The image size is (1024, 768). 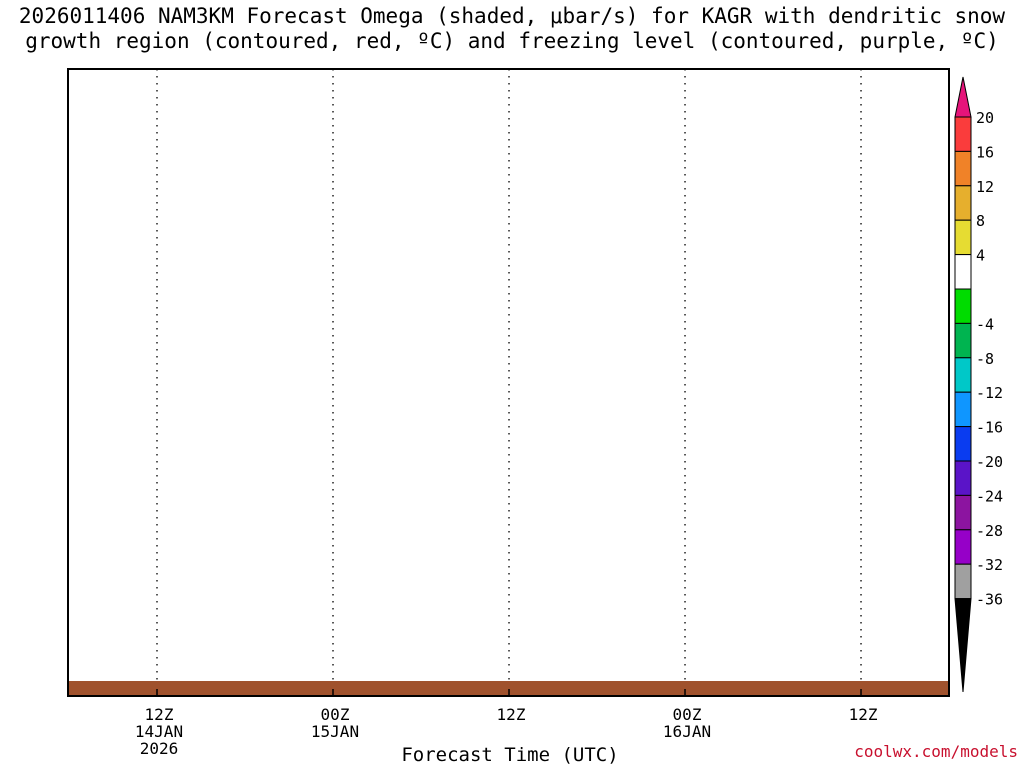 I want to click on x-tick-label-1-0: 00Z, so click(x=335, y=714).